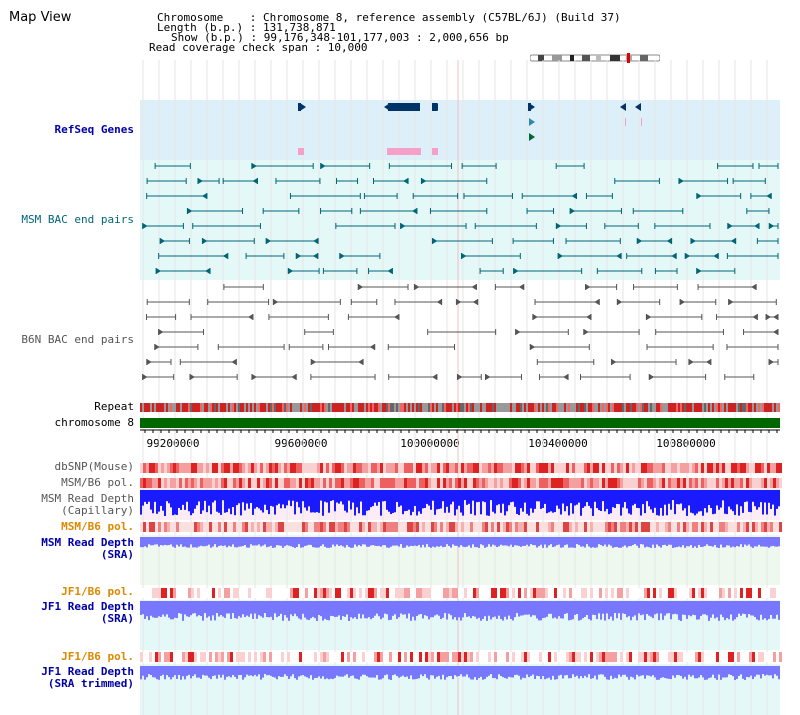 The image size is (800, 715). What do you see at coordinates (114, 406) in the screenshot?
I see `label-repeat: Repeat` at bounding box center [114, 406].